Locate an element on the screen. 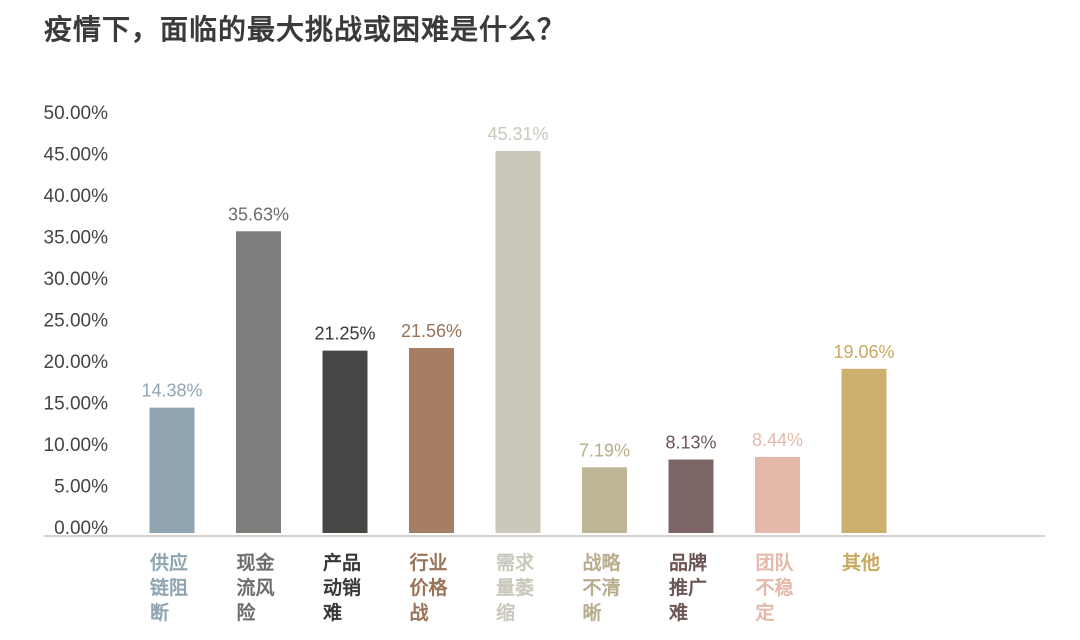 The width and height of the screenshot is (1080, 640). data-label: 21.25% is located at coordinates (344, 334).